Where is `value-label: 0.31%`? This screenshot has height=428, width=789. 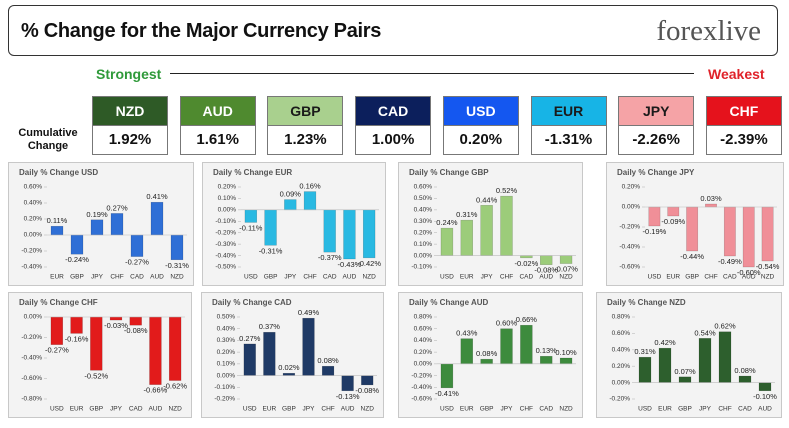 value-label: 0.31% is located at coordinates (467, 214).